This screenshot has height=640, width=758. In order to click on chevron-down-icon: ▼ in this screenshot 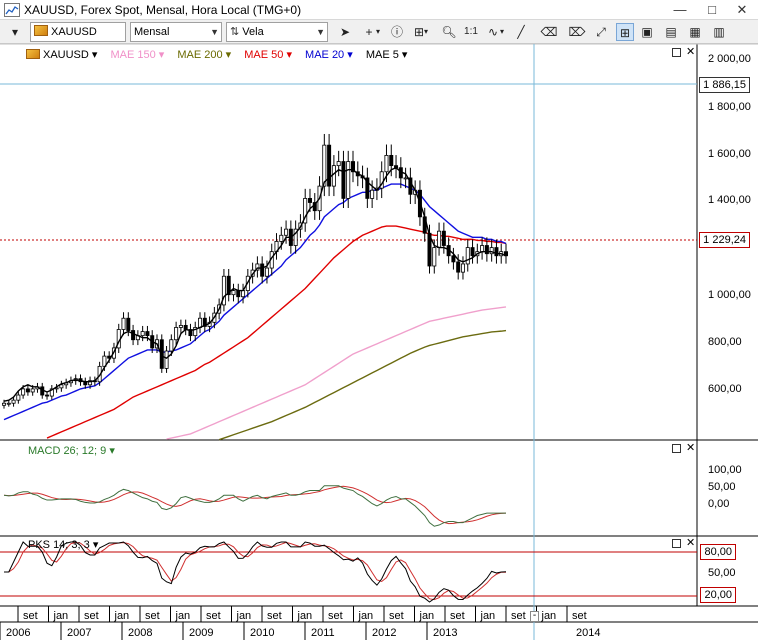, I will do `click(214, 32)`.